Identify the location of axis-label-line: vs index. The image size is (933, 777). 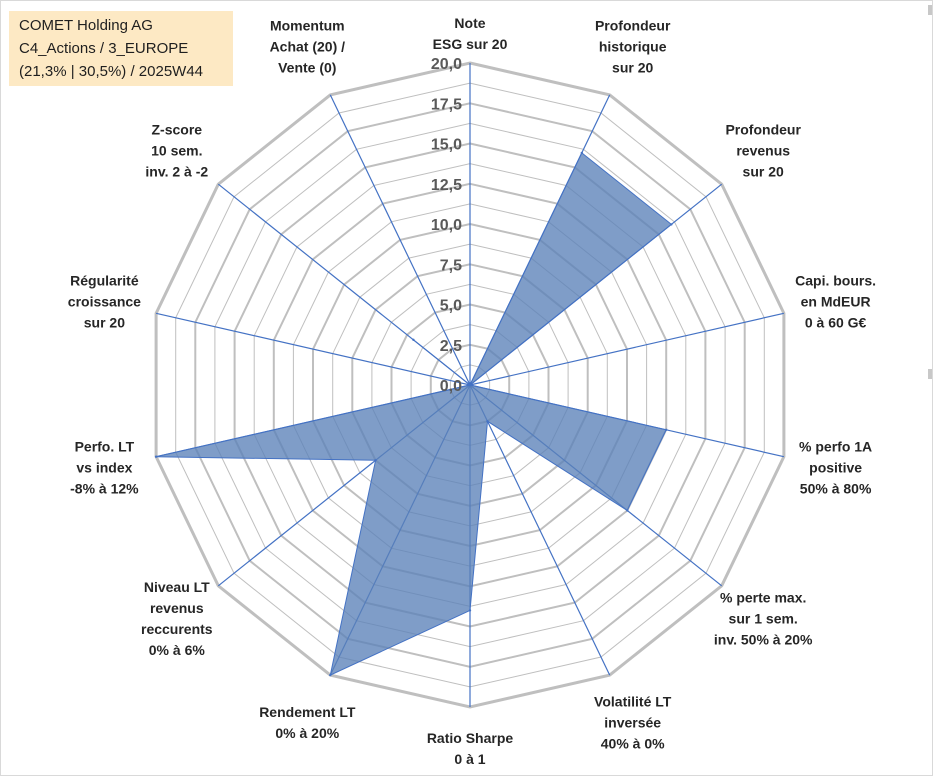
(104, 467).